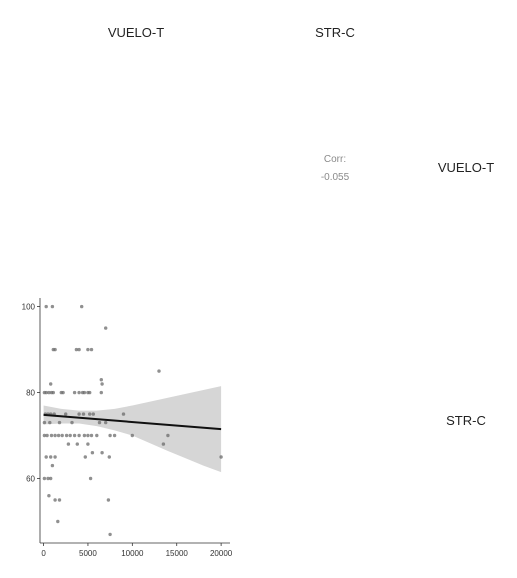  What do you see at coordinates (132, 553) in the screenshot?
I see `x-tick-label: 10000` at bounding box center [132, 553].